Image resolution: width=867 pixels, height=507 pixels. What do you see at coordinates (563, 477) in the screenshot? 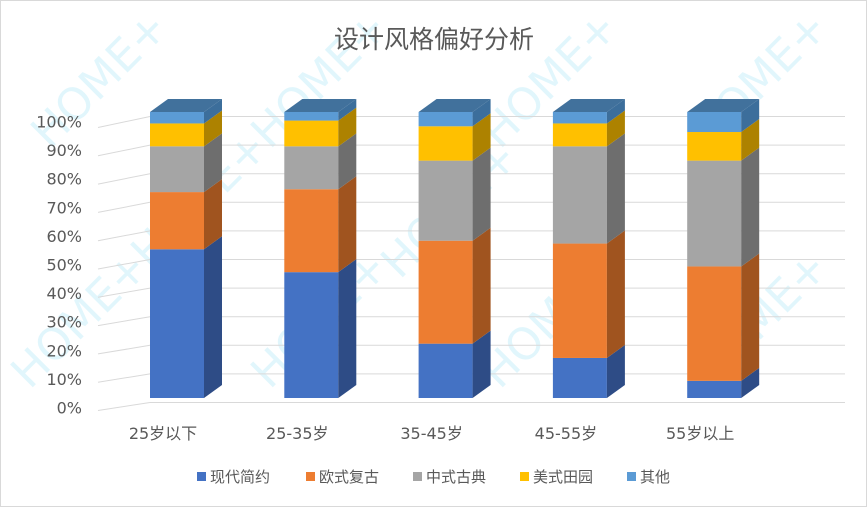
I see `legend-label: 美式田园` at bounding box center [563, 477].